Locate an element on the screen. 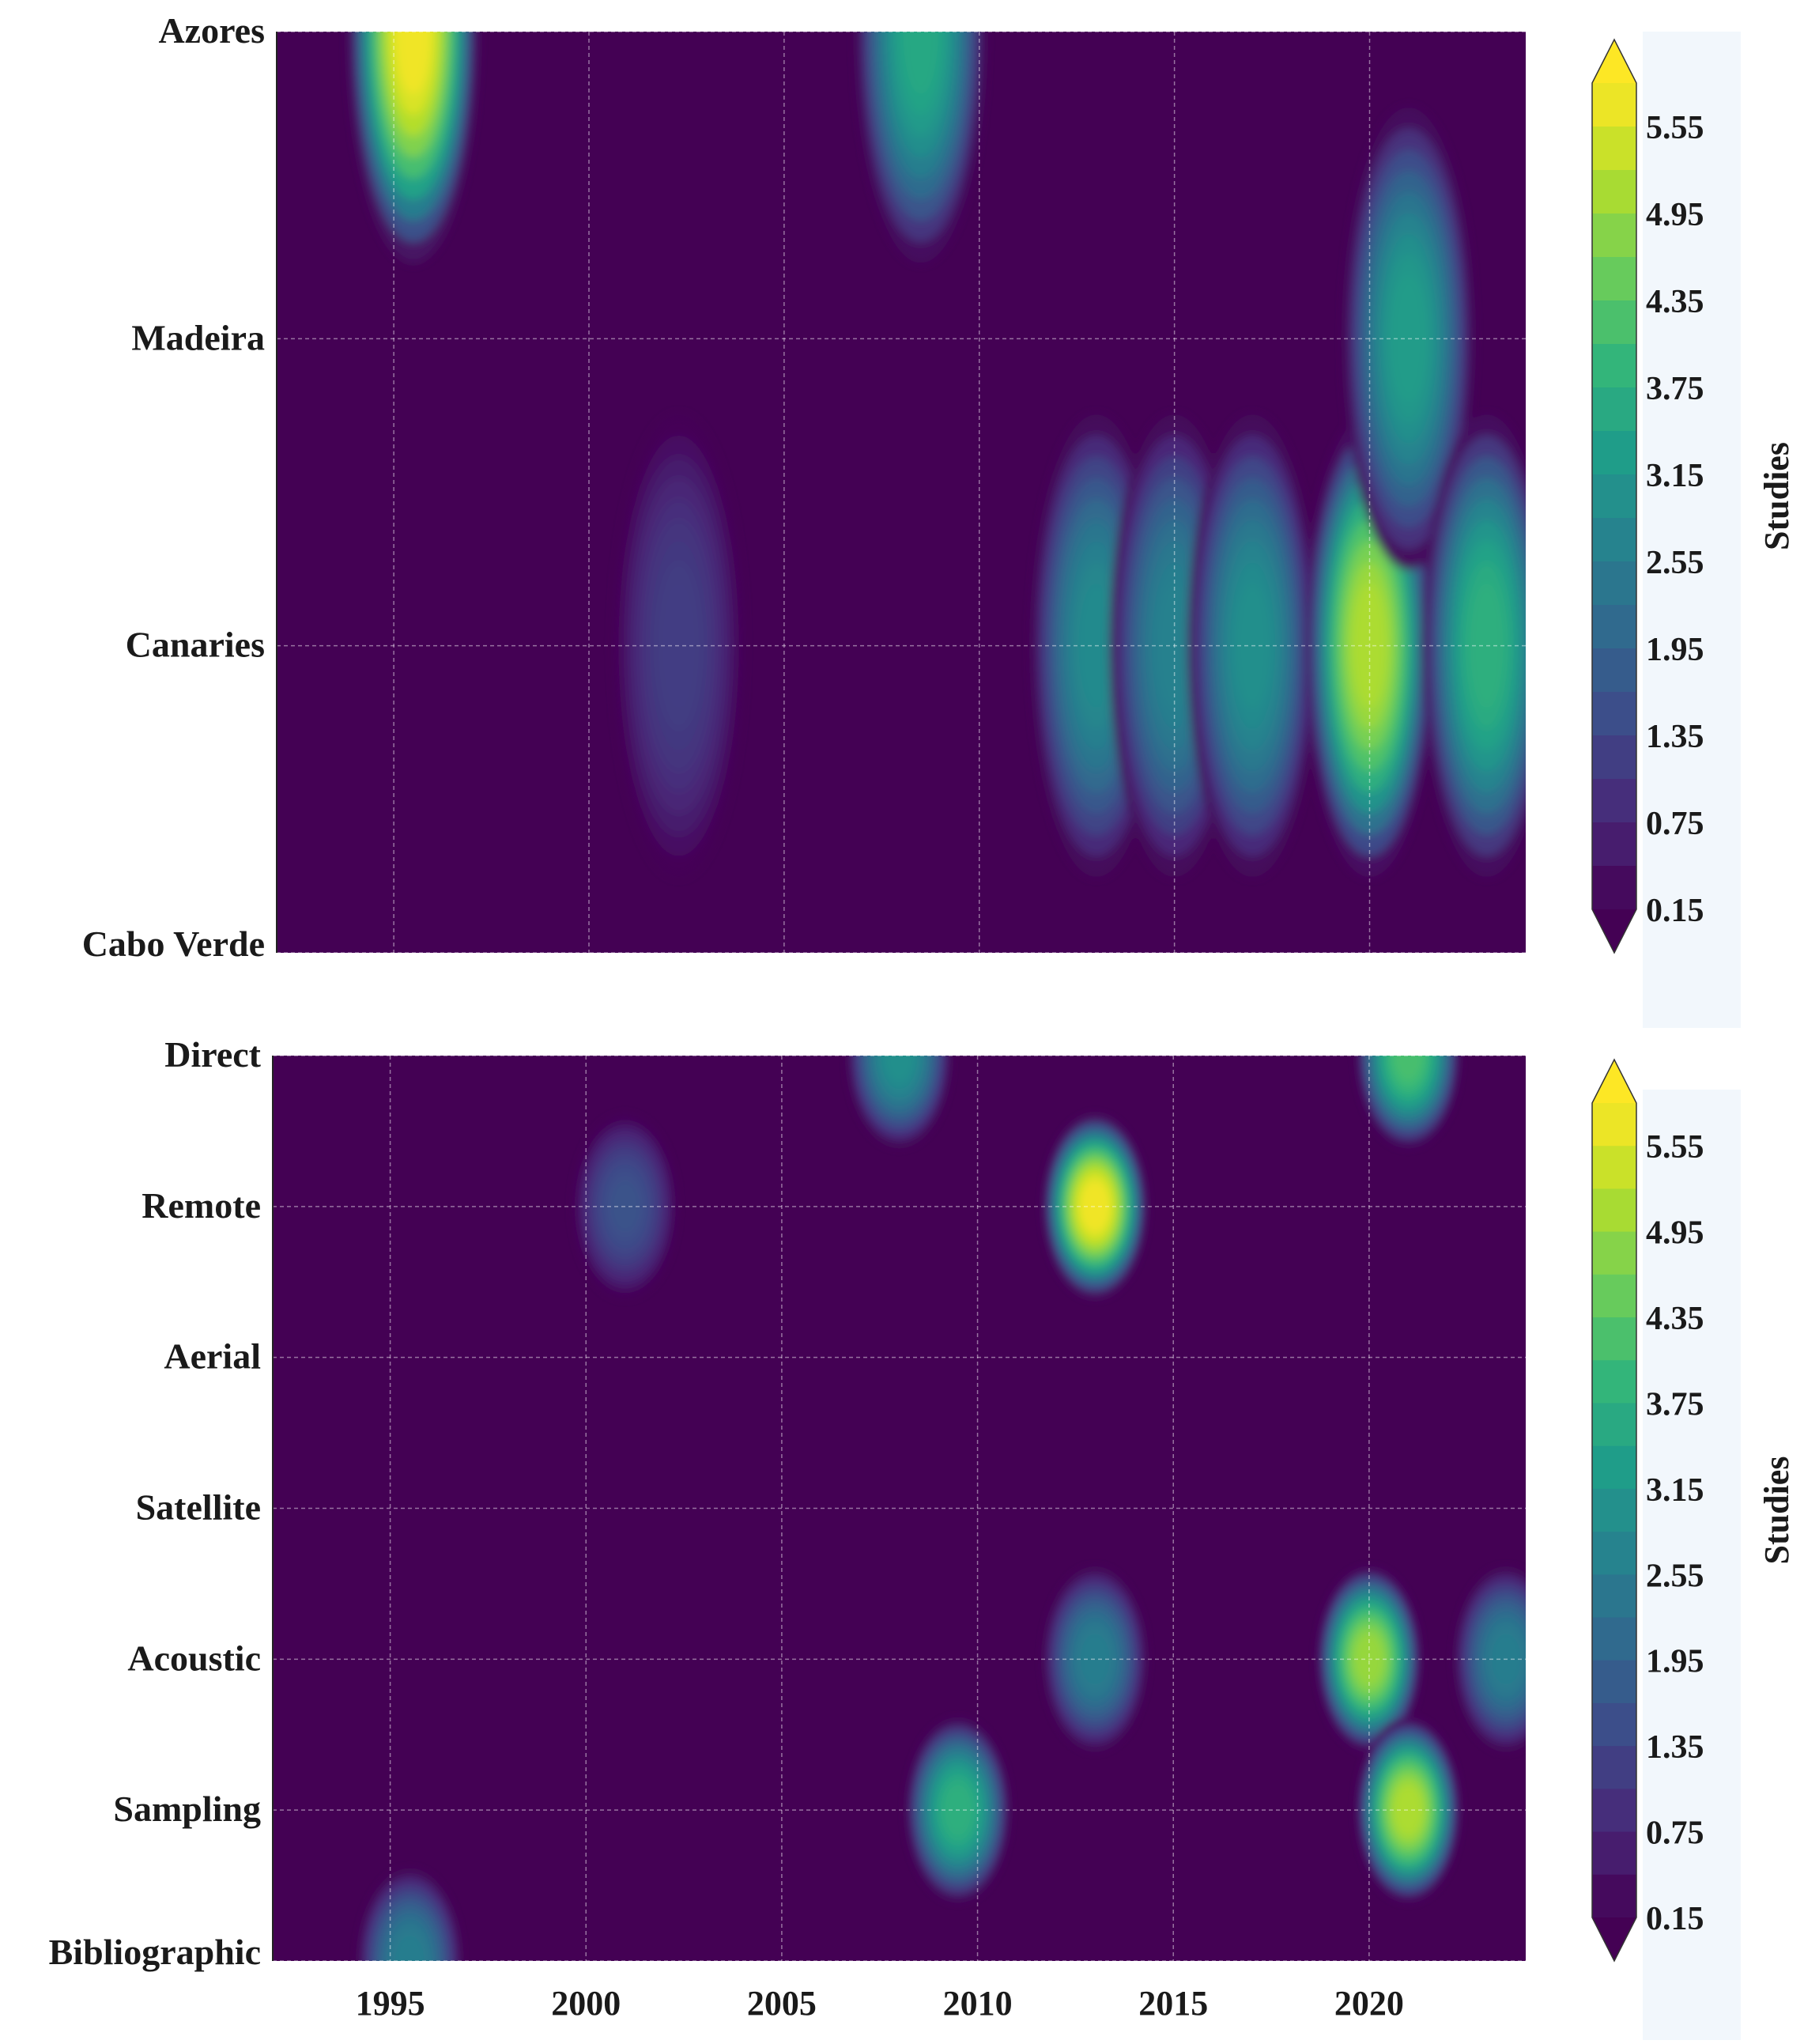 The width and height of the screenshot is (1804, 2044). y-tick-label: Aerial is located at coordinates (213, 1356).